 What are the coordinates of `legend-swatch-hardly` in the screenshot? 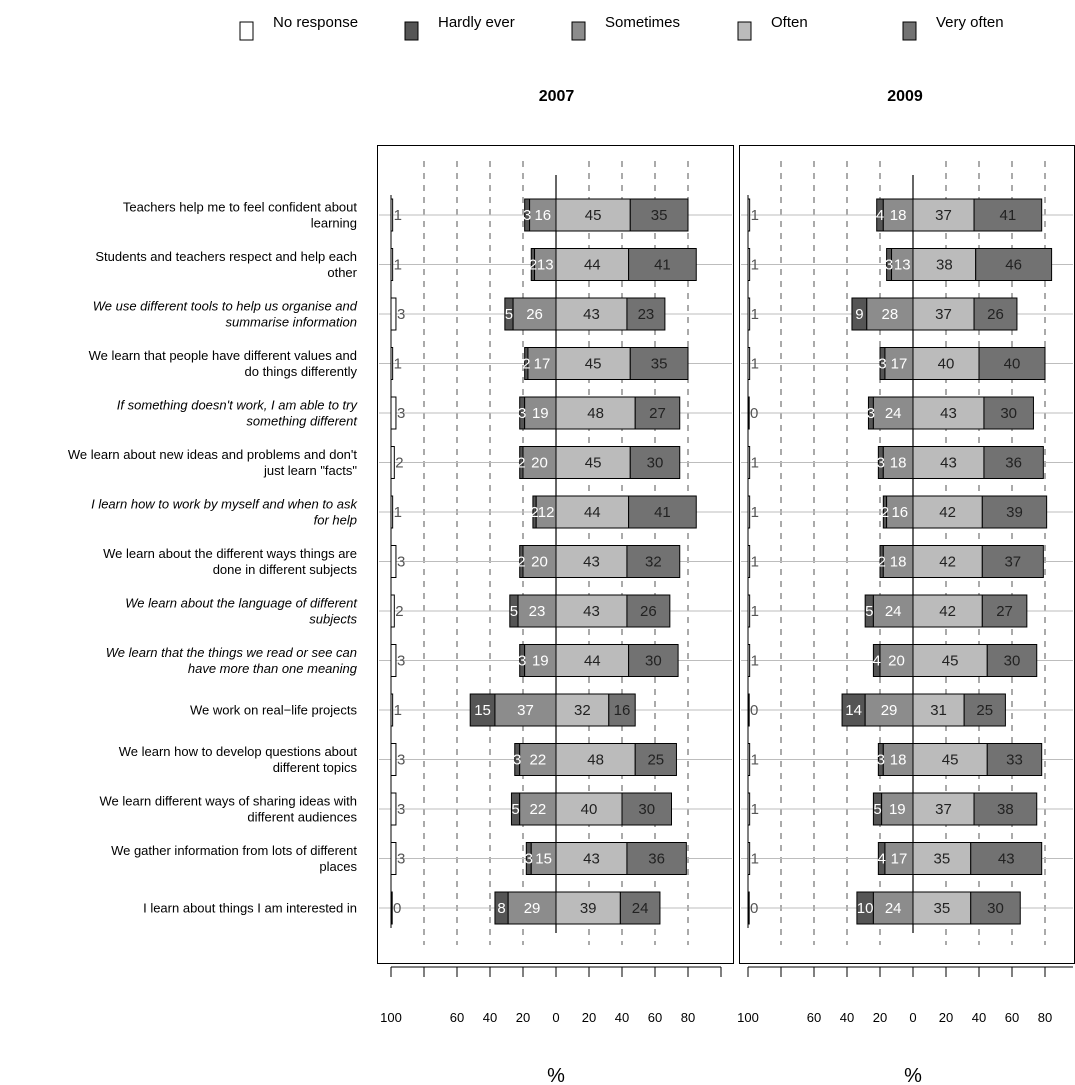 It's located at (411, 31).